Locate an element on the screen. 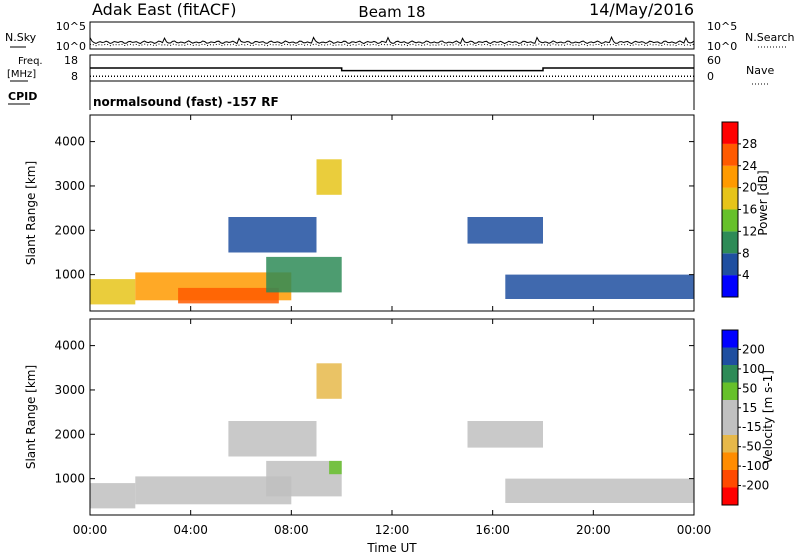  colorbar-frame is located at coordinates (730, 417).